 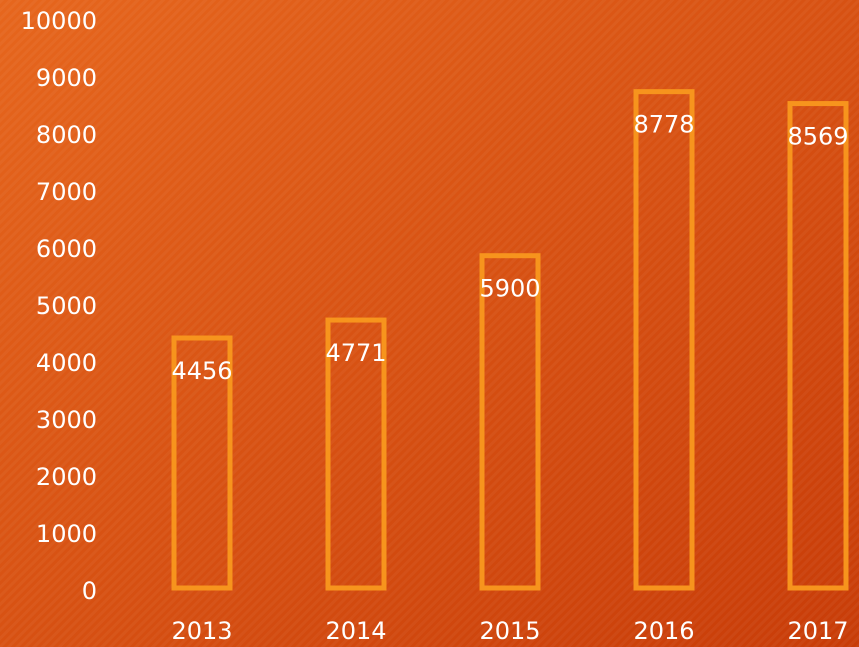 What do you see at coordinates (663, 125) in the screenshot?
I see `data-label: 8778` at bounding box center [663, 125].